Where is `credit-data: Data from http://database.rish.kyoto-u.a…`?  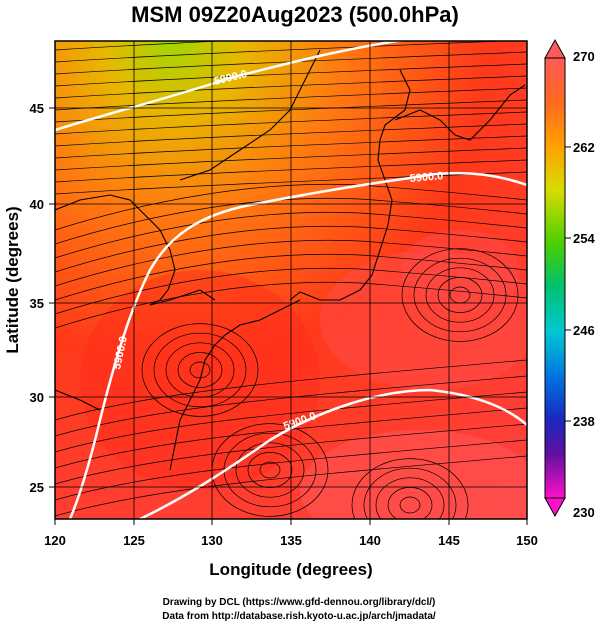
credit-data: Data from http://database.rish.kyoto-u.a… is located at coordinates (299, 616).